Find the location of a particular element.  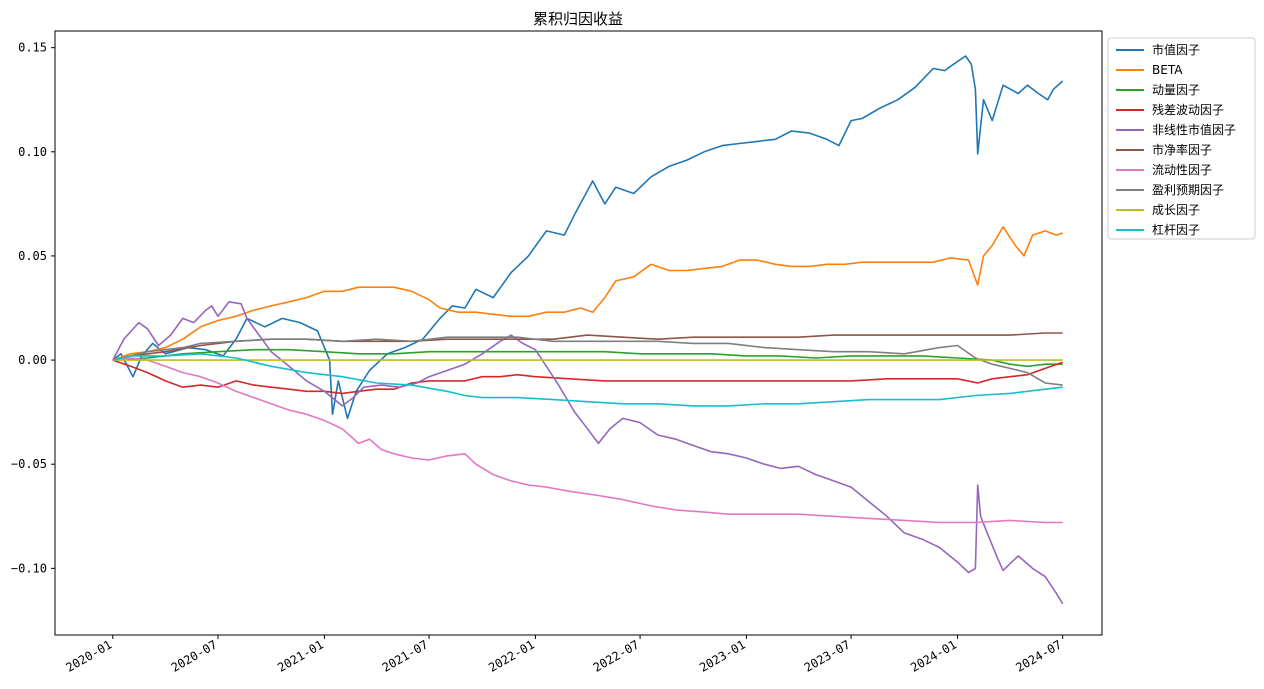

y-tick-label: −0.10 is located at coordinates (29, 568).